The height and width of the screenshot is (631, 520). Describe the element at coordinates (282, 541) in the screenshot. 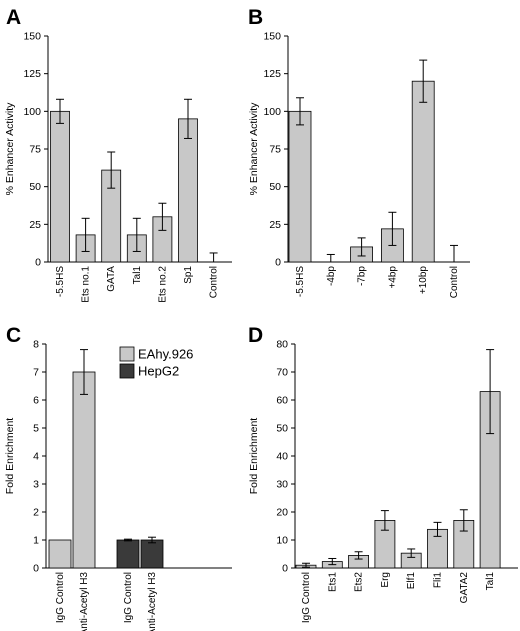

I see `y-tick-label: 10` at that location.